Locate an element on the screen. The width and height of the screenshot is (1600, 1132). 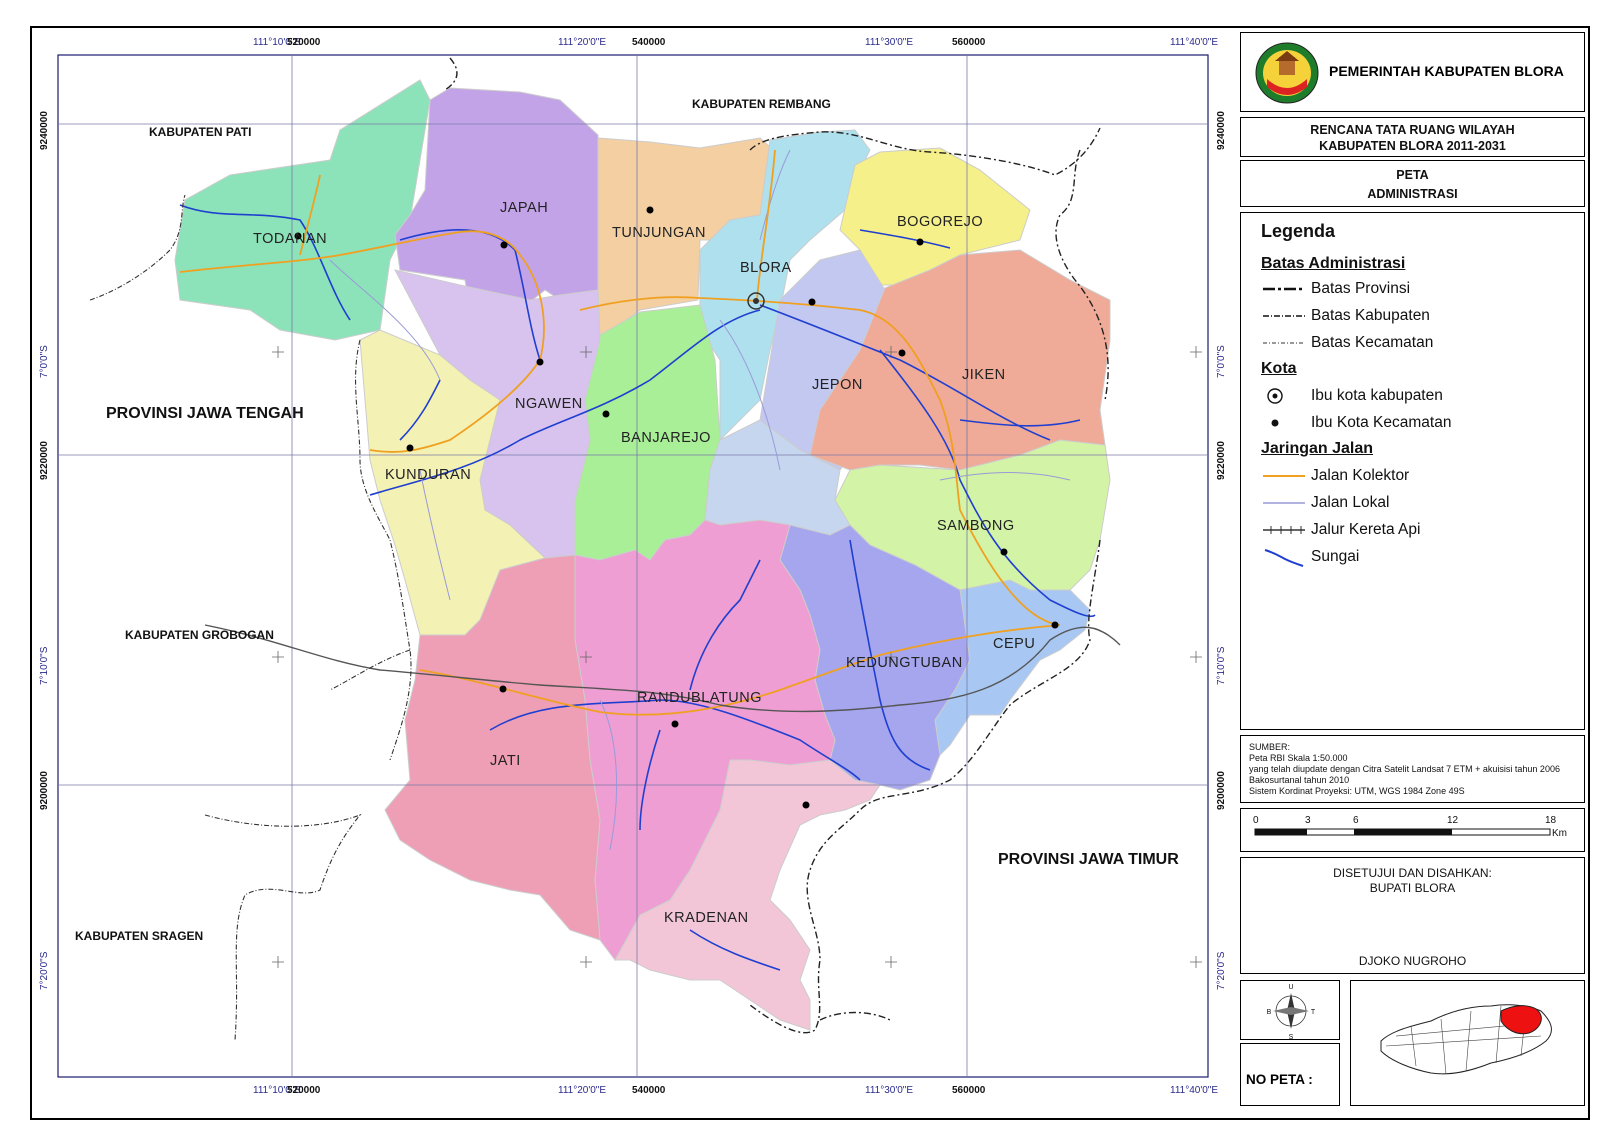
district-label: KUNDURAN is located at coordinates (428, 475).